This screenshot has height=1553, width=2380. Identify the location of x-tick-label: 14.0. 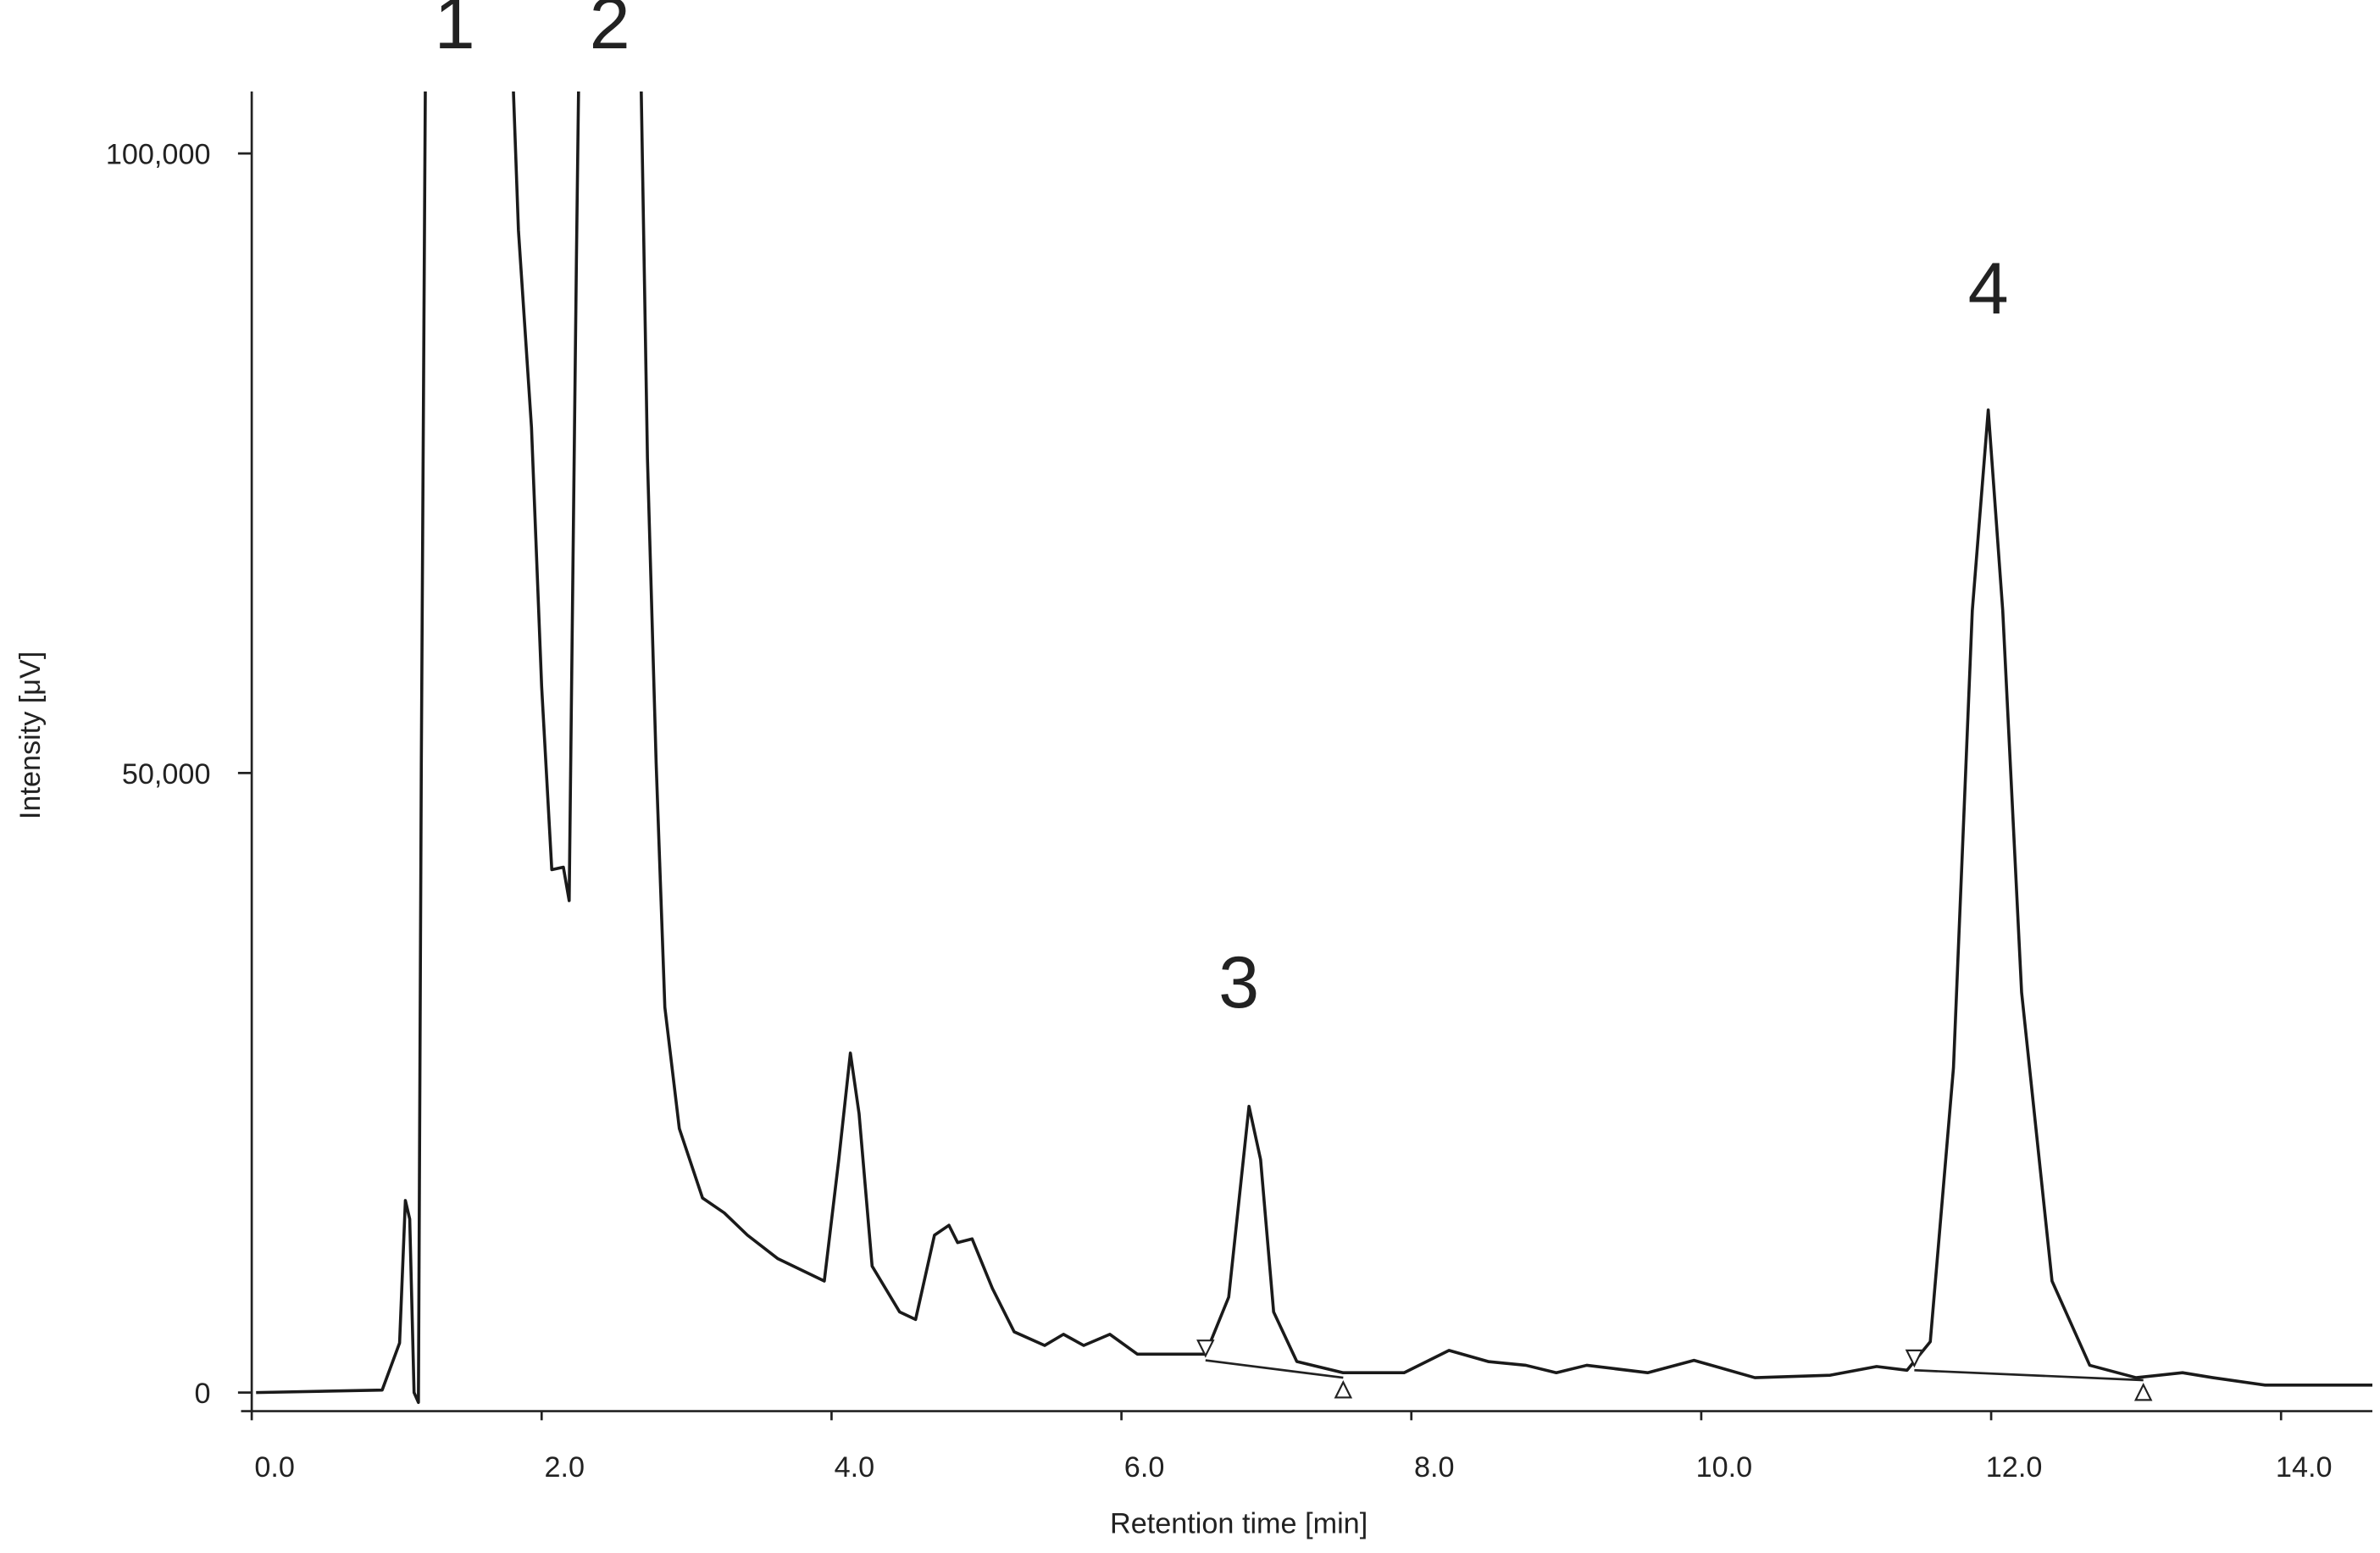
(2304, 1468).